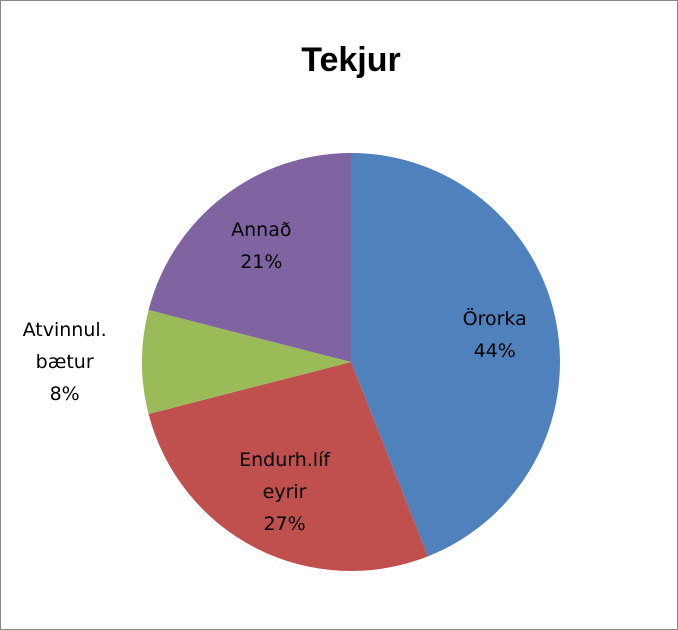 The image size is (678, 630). I want to click on slice-value: 44%, so click(494, 350).